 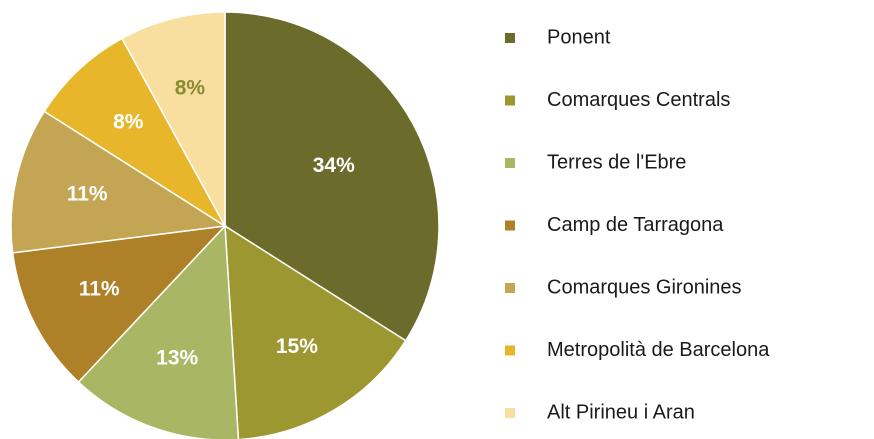 I want to click on legend-label: Comarques Centrals, so click(x=638, y=100).